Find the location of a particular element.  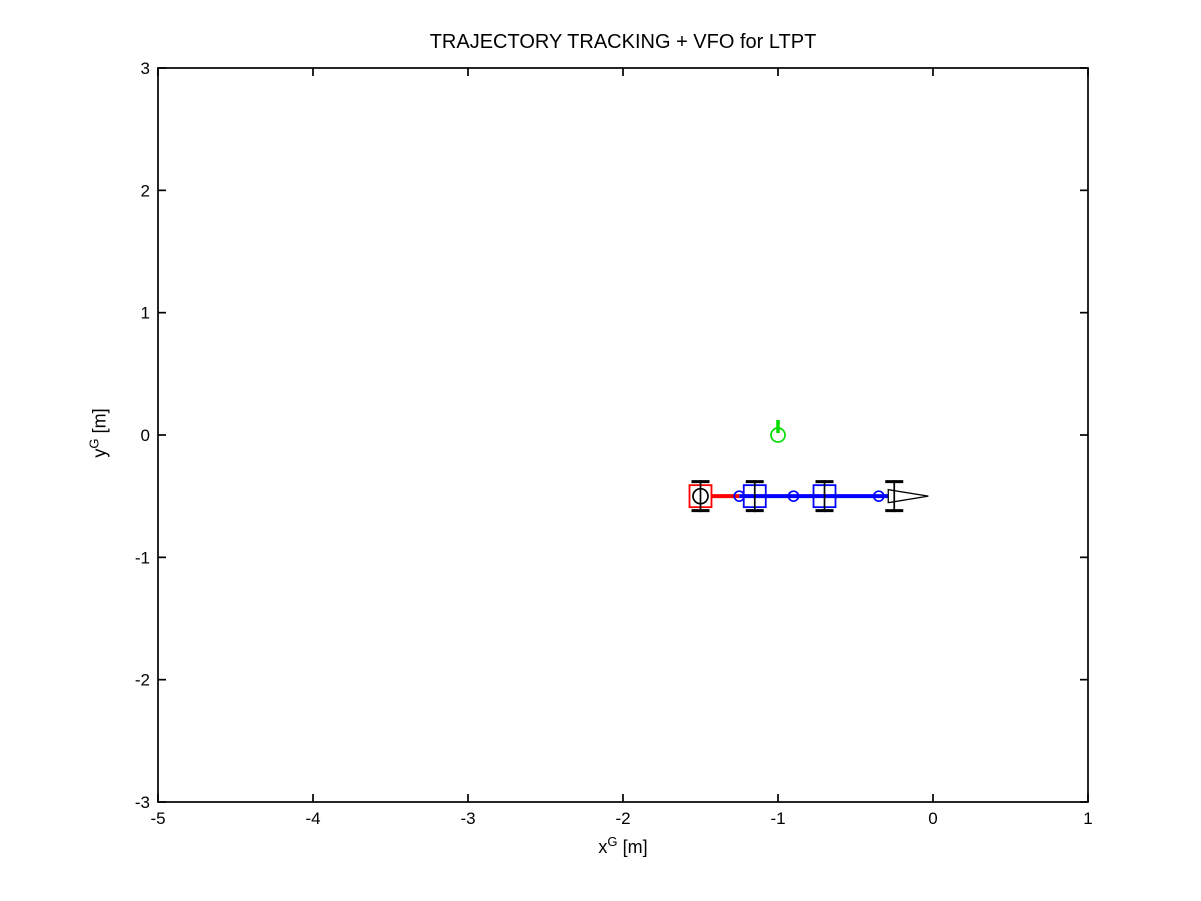

chart-title: TRAJECTORY TRACKING + VFO for LTPT is located at coordinates (623, 42).